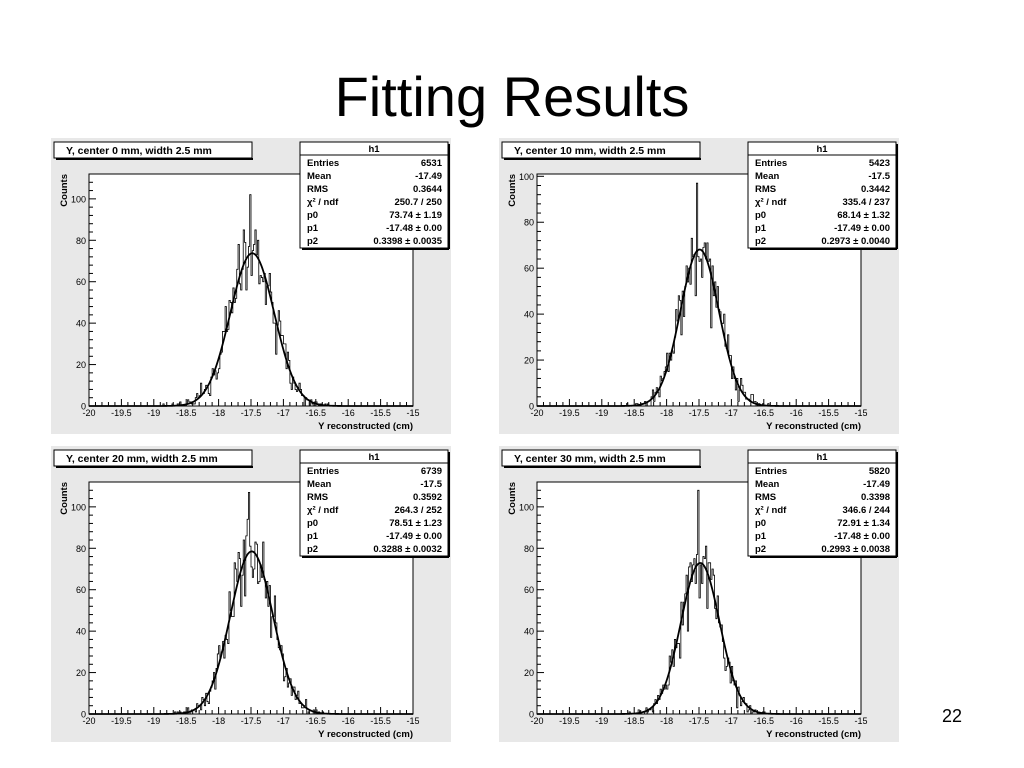 The width and height of the screenshot is (1024, 768). Describe the element at coordinates (415, 215) in the screenshot. I see `stats-value: 73.74 ± 1.19` at that location.